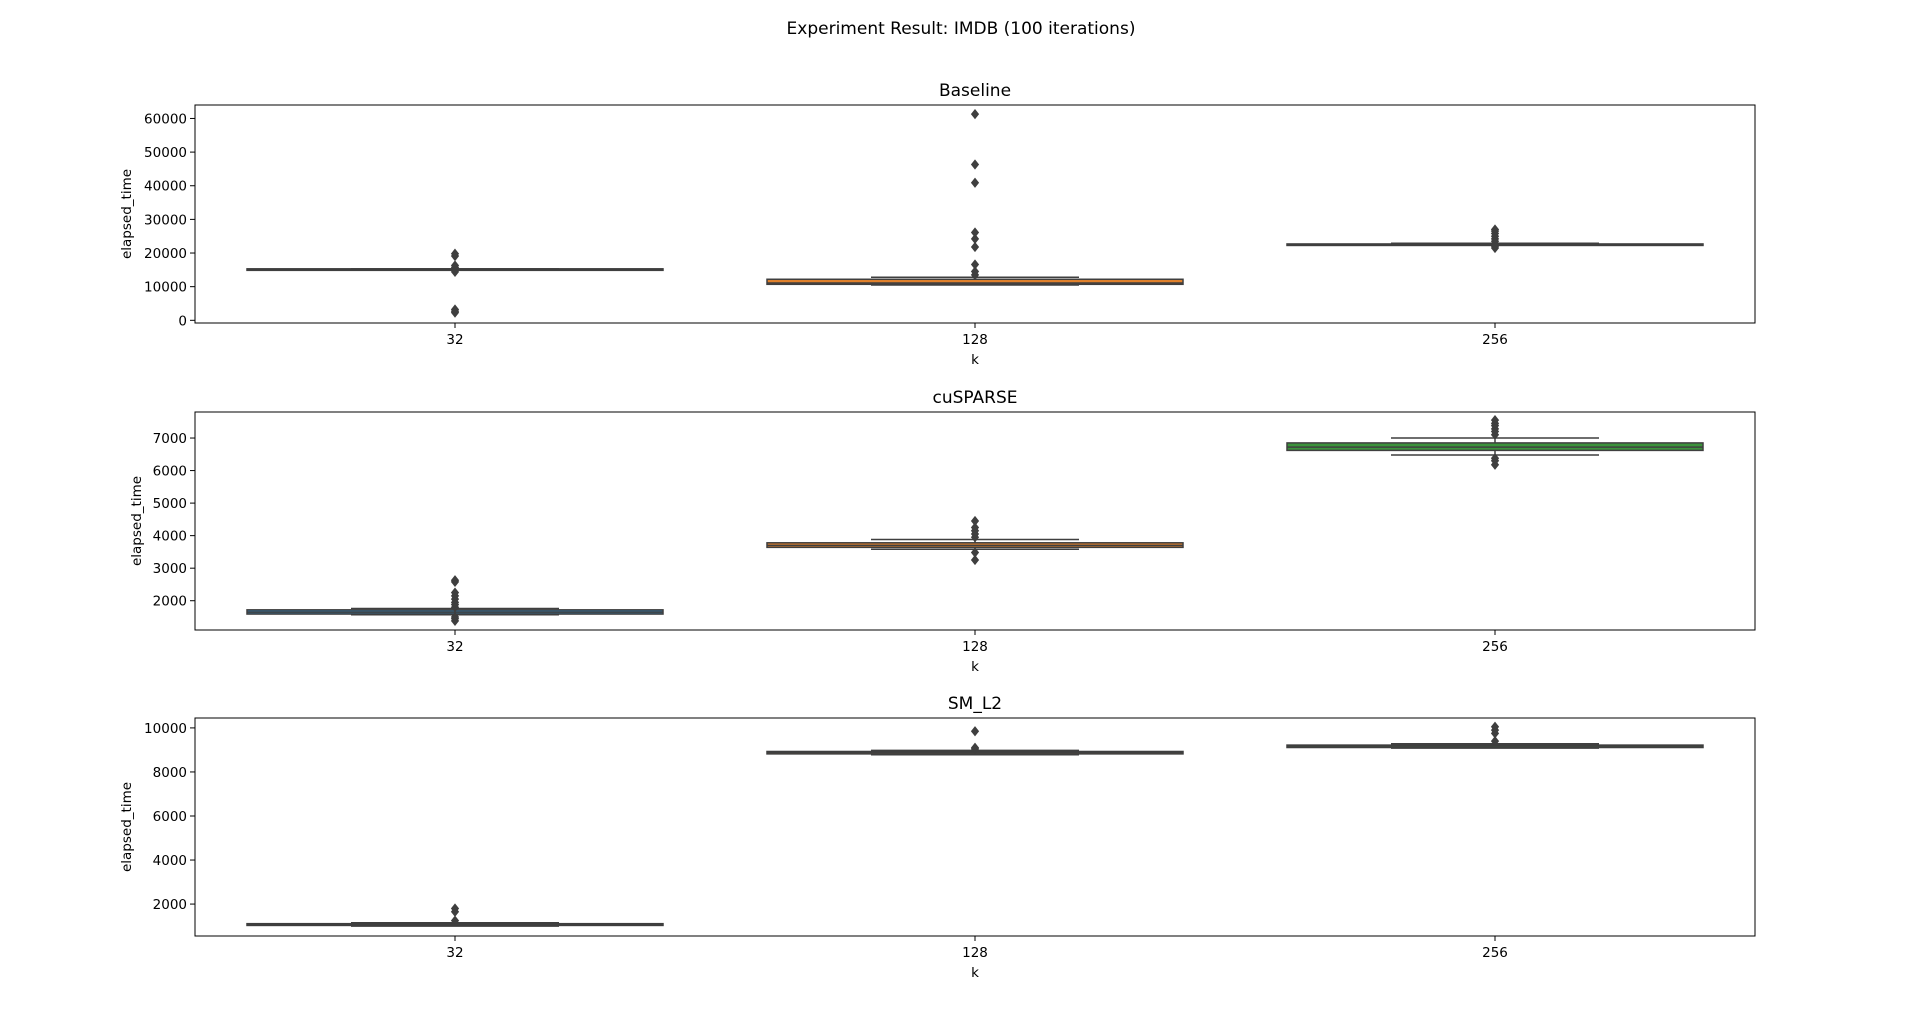  What do you see at coordinates (170, 439) in the screenshot?
I see `y-tick-label: 7000` at bounding box center [170, 439].